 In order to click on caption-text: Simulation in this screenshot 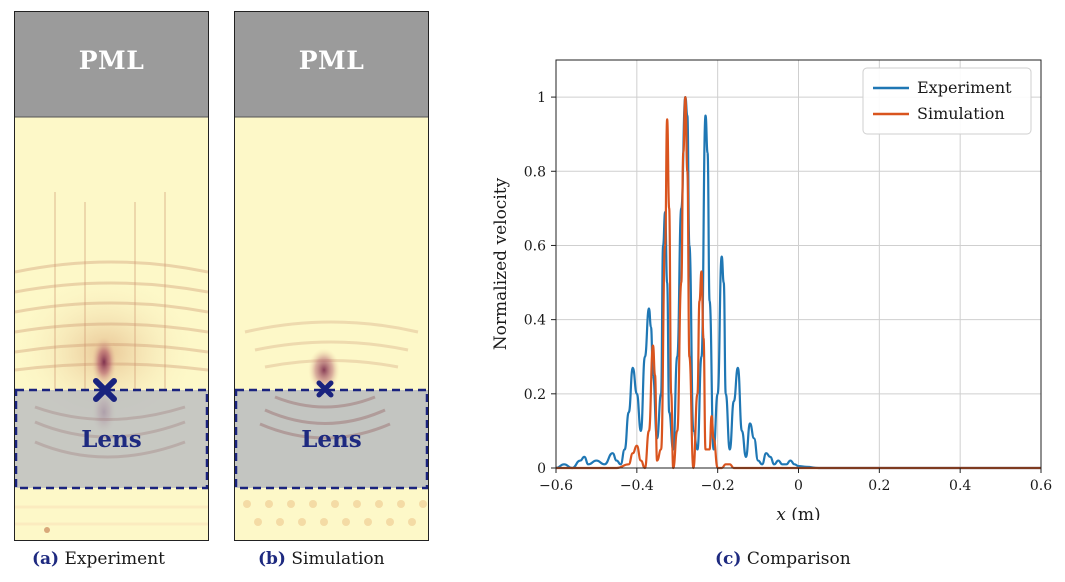, I will do `click(338, 559)`.